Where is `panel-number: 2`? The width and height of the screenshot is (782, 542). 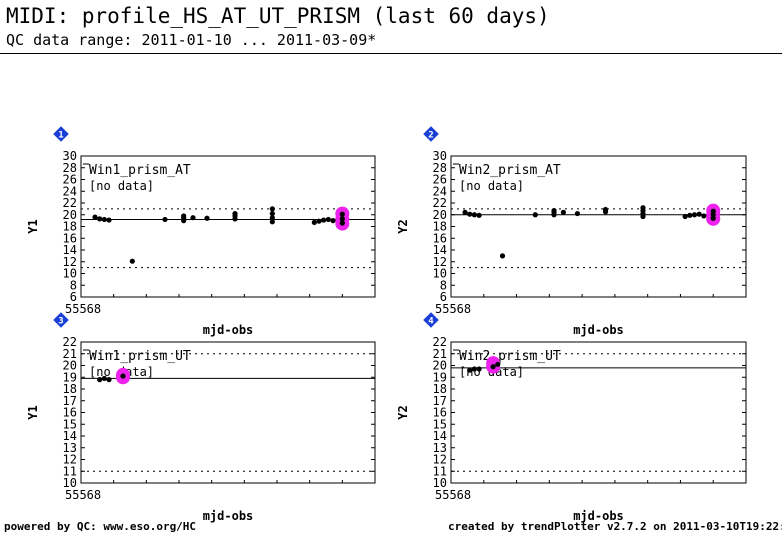
panel-number: 2 is located at coordinates (430, 136).